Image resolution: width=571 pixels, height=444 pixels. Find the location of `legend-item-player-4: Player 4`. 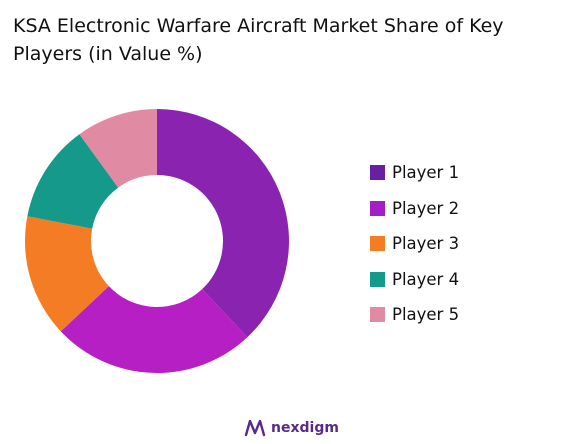

legend-item-player-4: Player 4 is located at coordinates (414, 280).